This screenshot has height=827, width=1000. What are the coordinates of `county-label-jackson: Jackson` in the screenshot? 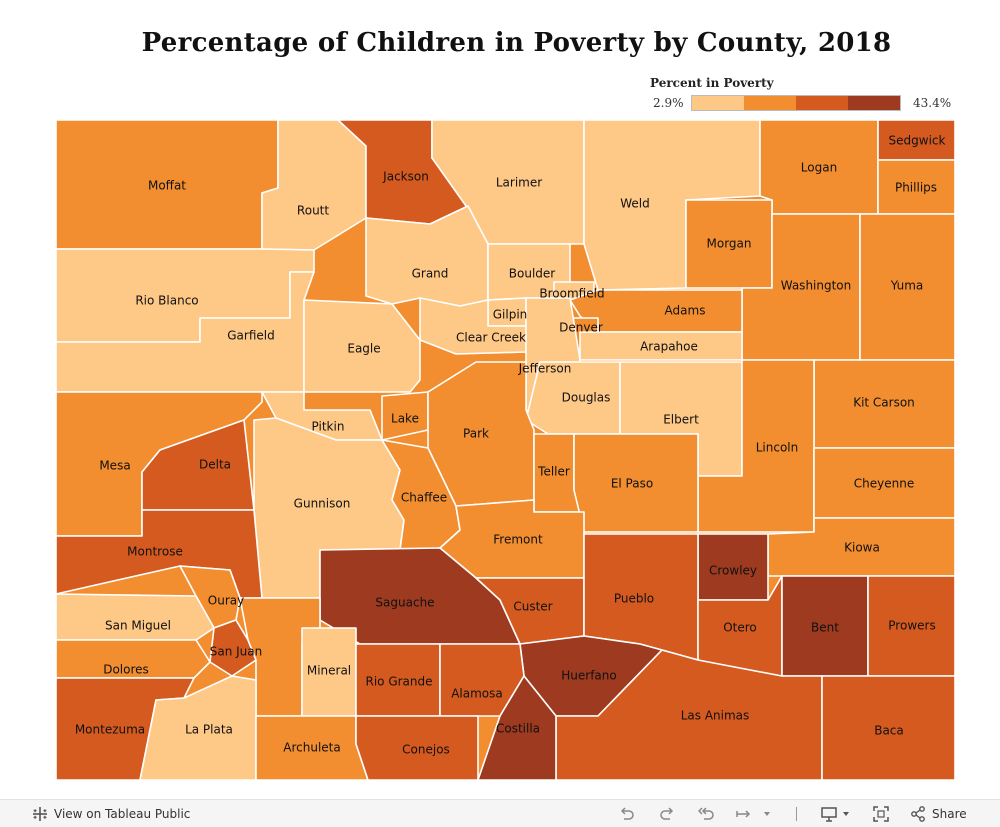 It's located at (405, 177).